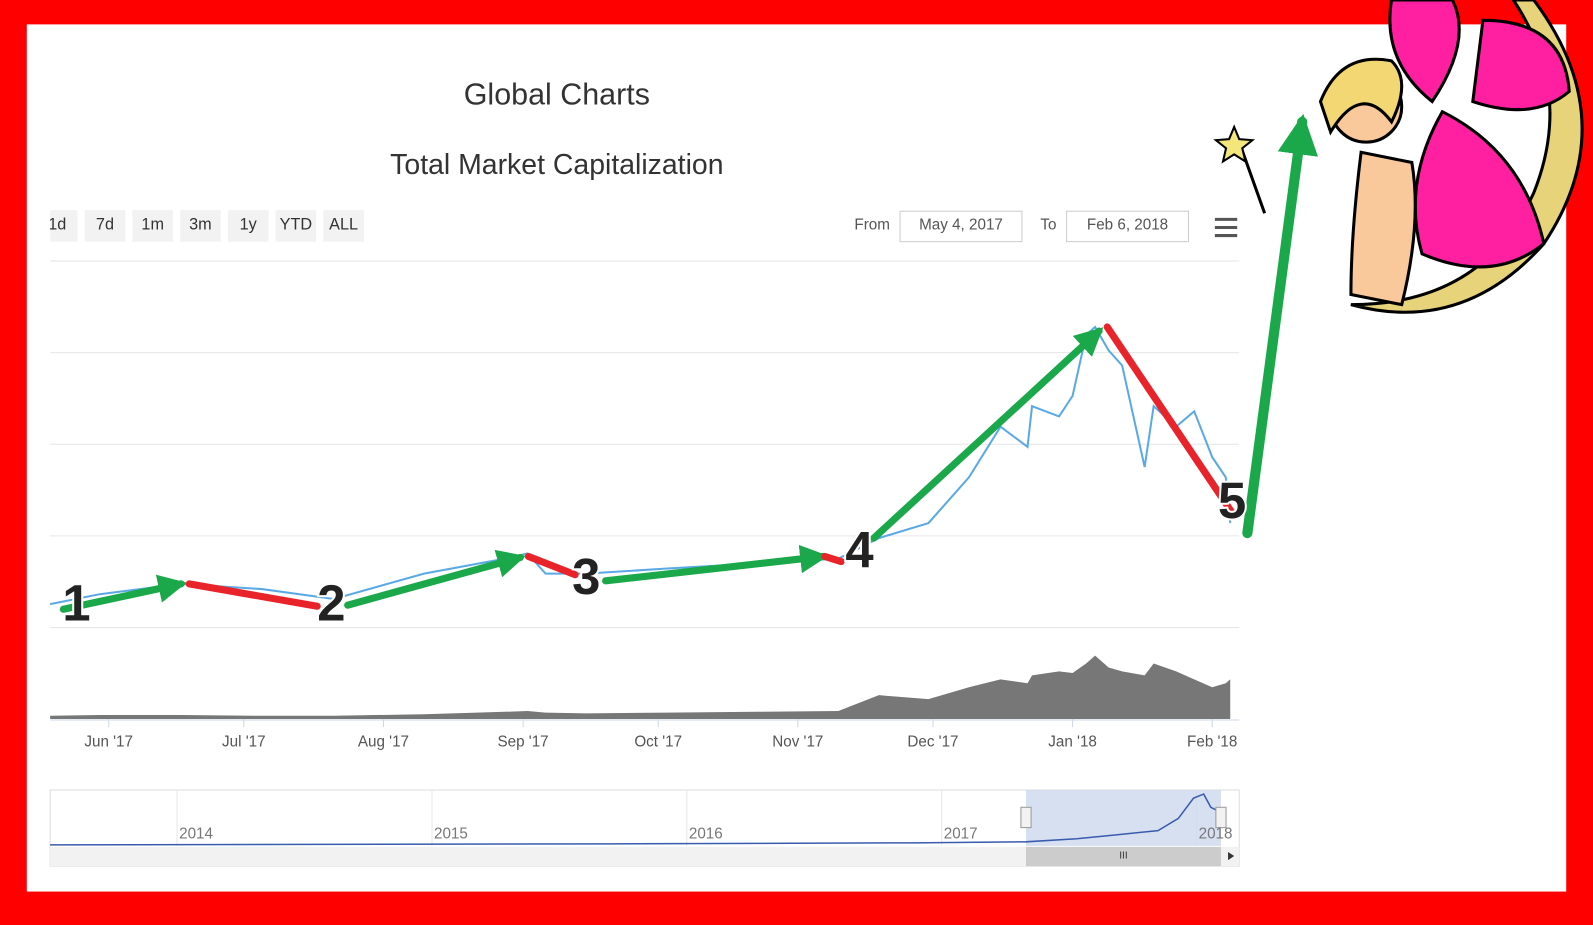 This screenshot has height=925, width=1593. I want to click on fairy-illustration, so click(1398, 157).